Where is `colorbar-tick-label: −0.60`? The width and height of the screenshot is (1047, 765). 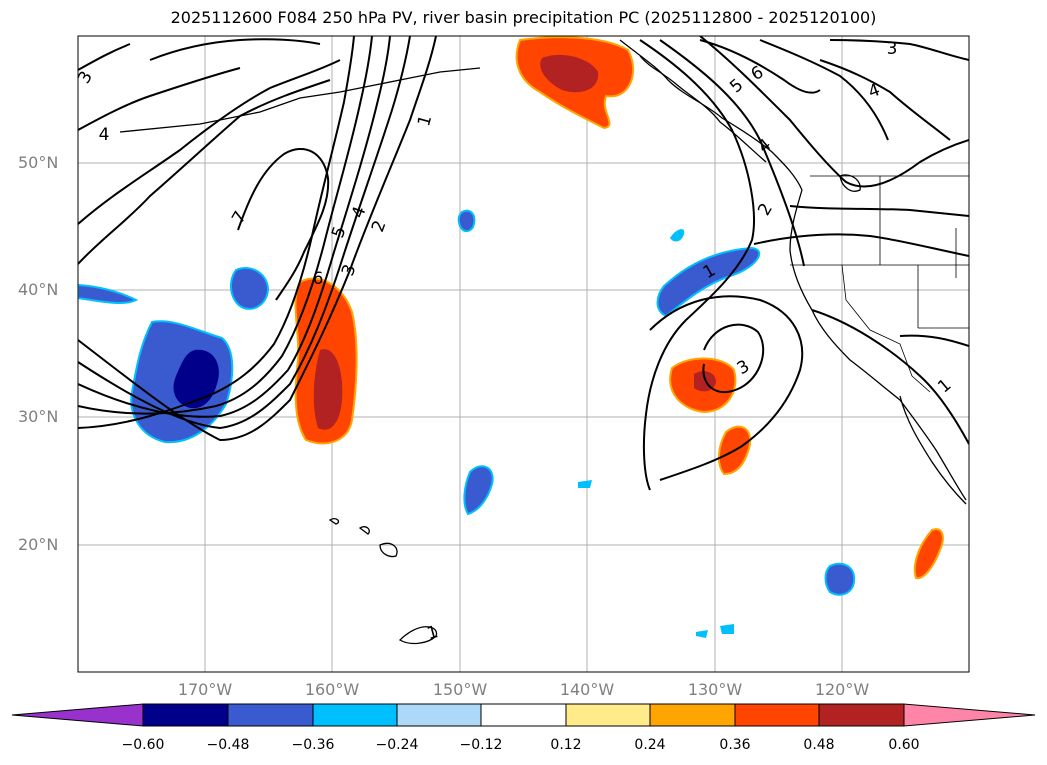
colorbar-tick-label: −0.60 is located at coordinates (143, 745).